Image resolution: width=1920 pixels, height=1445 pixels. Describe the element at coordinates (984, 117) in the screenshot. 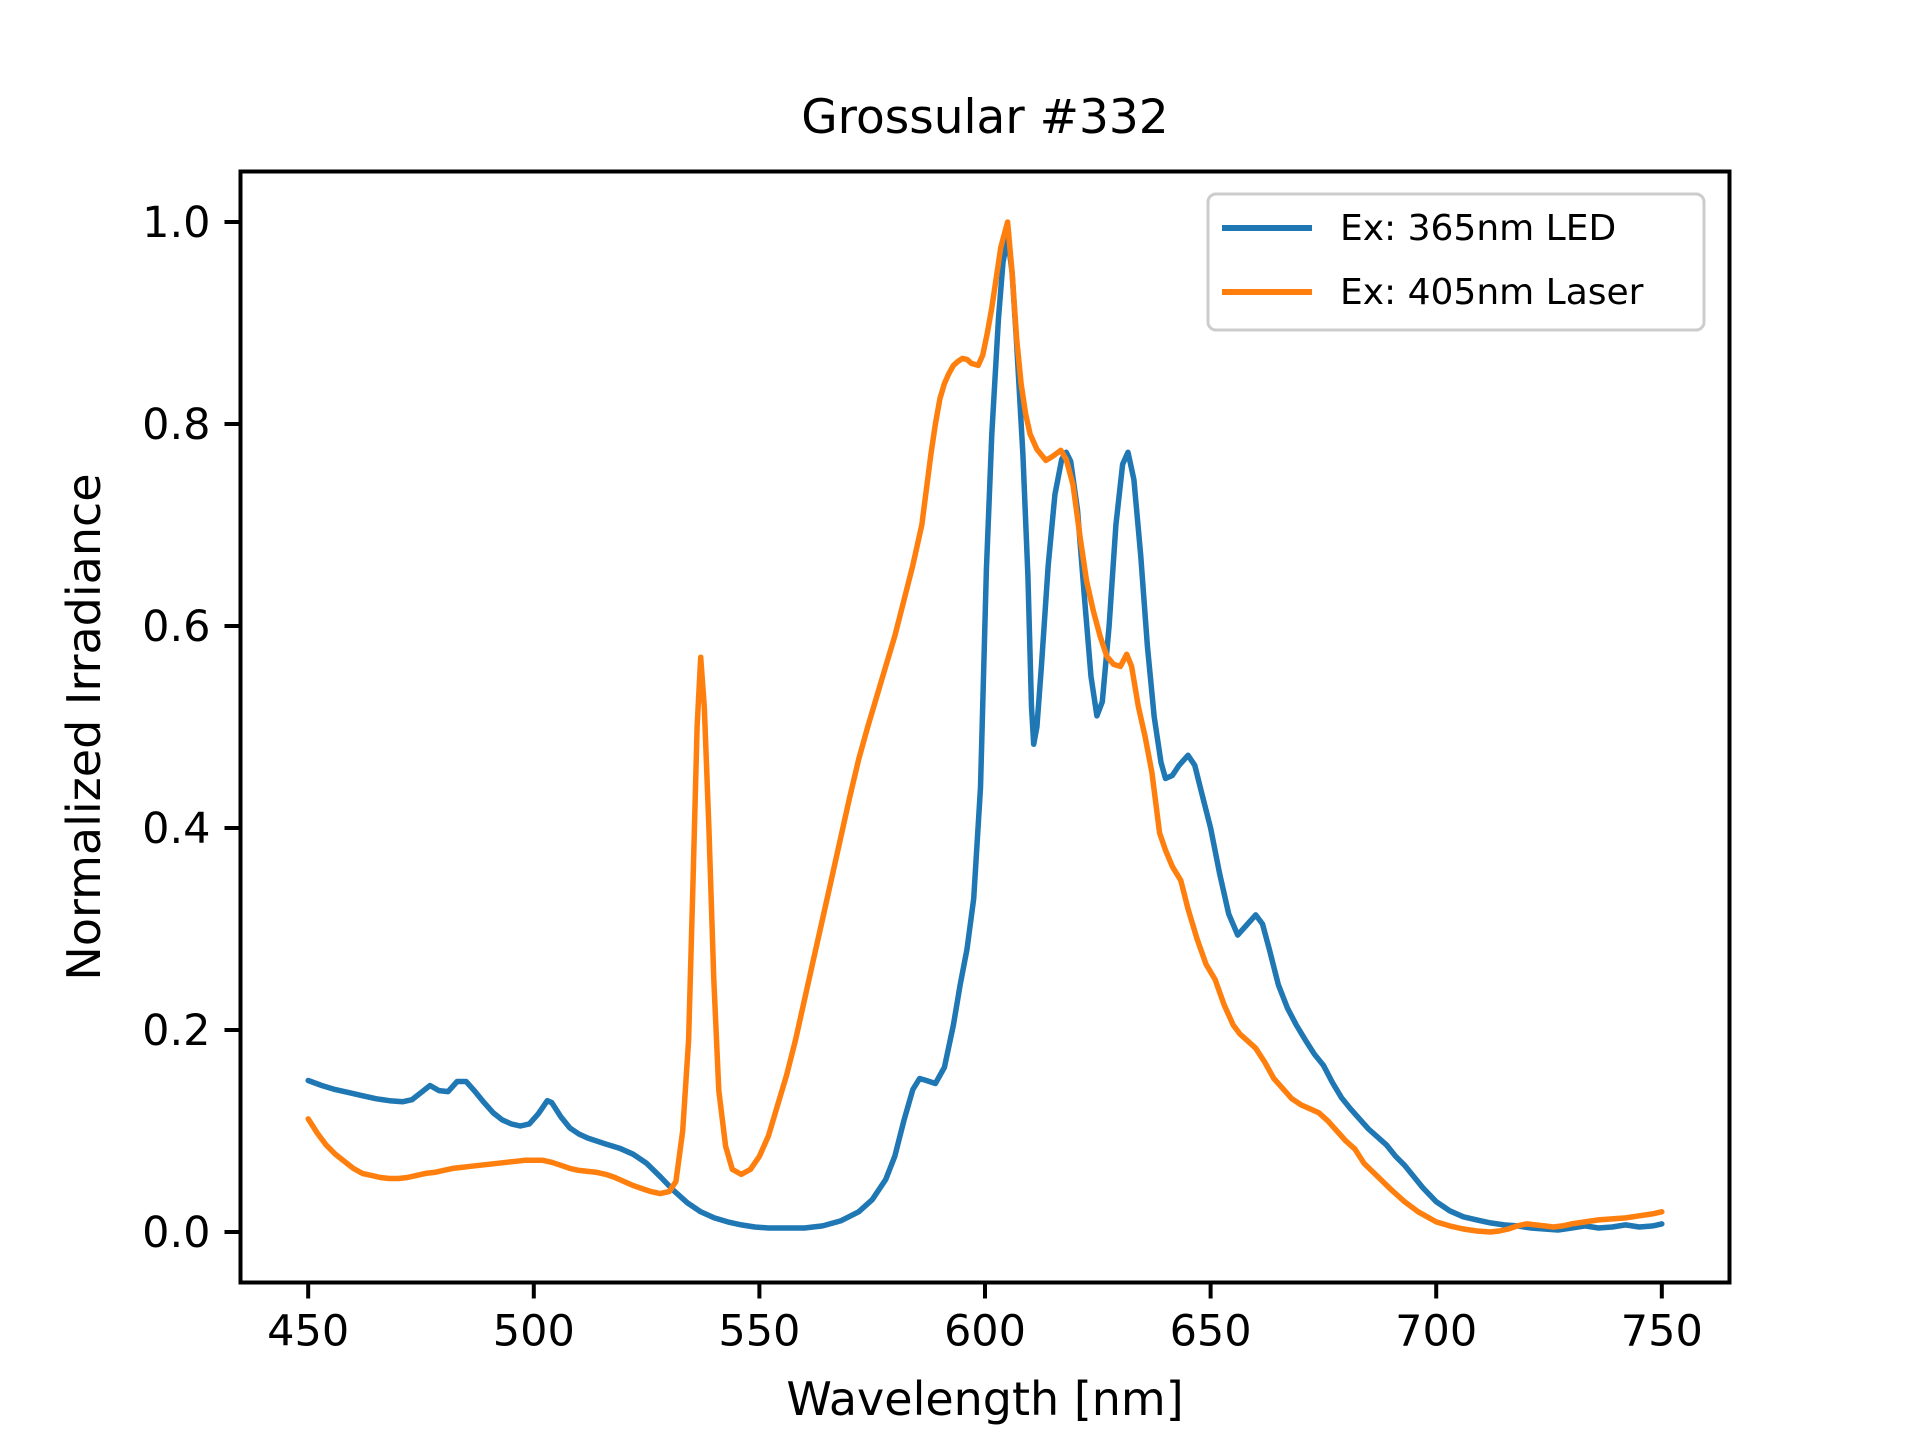

I see `chart-title: Grossular #332` at that location.